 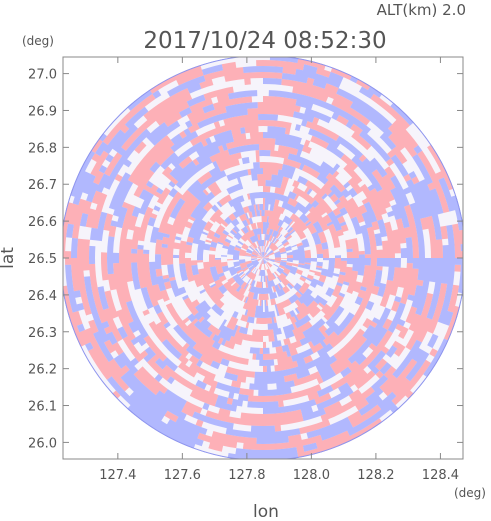 What do you see at coordinates (42, 370) in the screenshot?
I see `y-tick-label: 26.2` at bounding box center [42, 370].